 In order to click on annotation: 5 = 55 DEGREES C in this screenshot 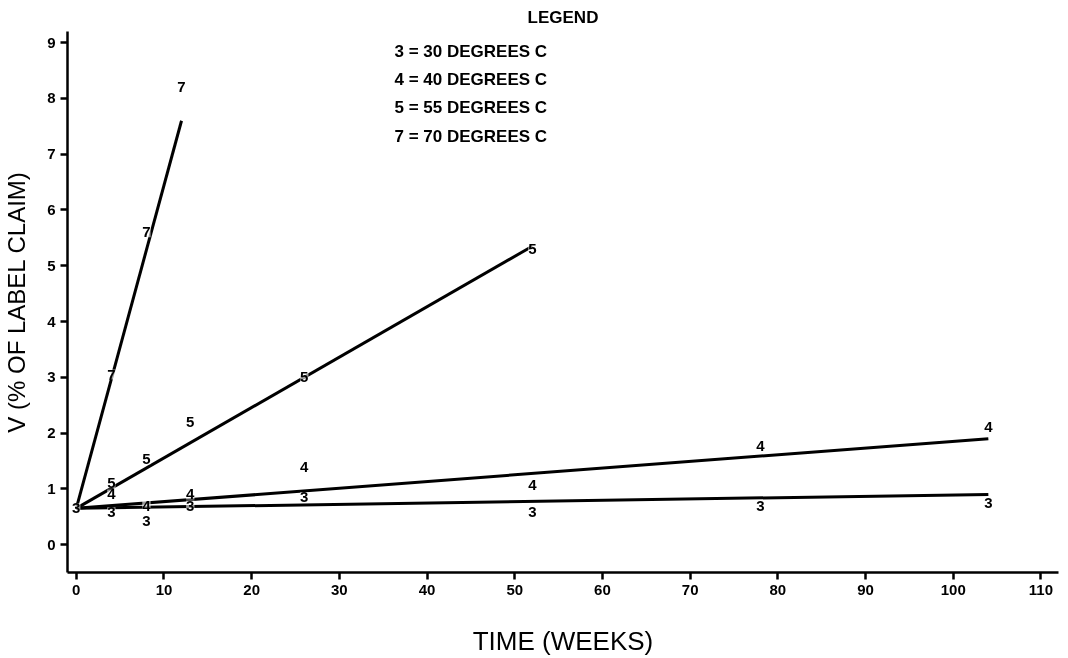, I will do `click(471, 108)`.